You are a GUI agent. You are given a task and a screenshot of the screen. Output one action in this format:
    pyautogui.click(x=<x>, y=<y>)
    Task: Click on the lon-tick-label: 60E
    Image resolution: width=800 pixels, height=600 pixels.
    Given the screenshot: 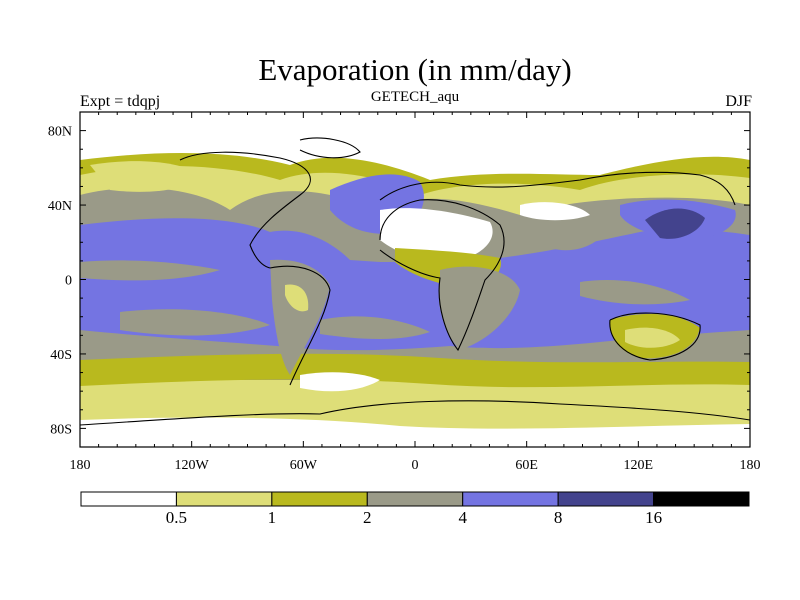 What is the action you would take?
    pyautogui.click(x=526, y=465)
    